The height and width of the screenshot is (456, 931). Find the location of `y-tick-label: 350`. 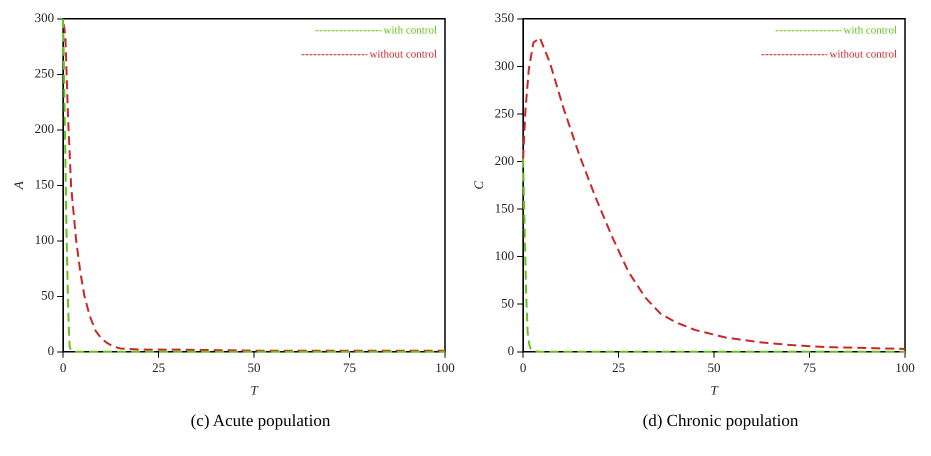

y-tick-label: 350 is located at coordinates (504, 18).